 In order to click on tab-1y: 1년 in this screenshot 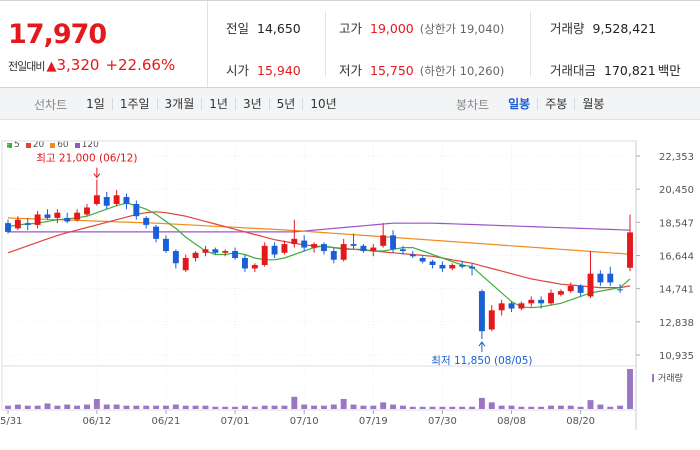, I will do `click(218, 104)`.